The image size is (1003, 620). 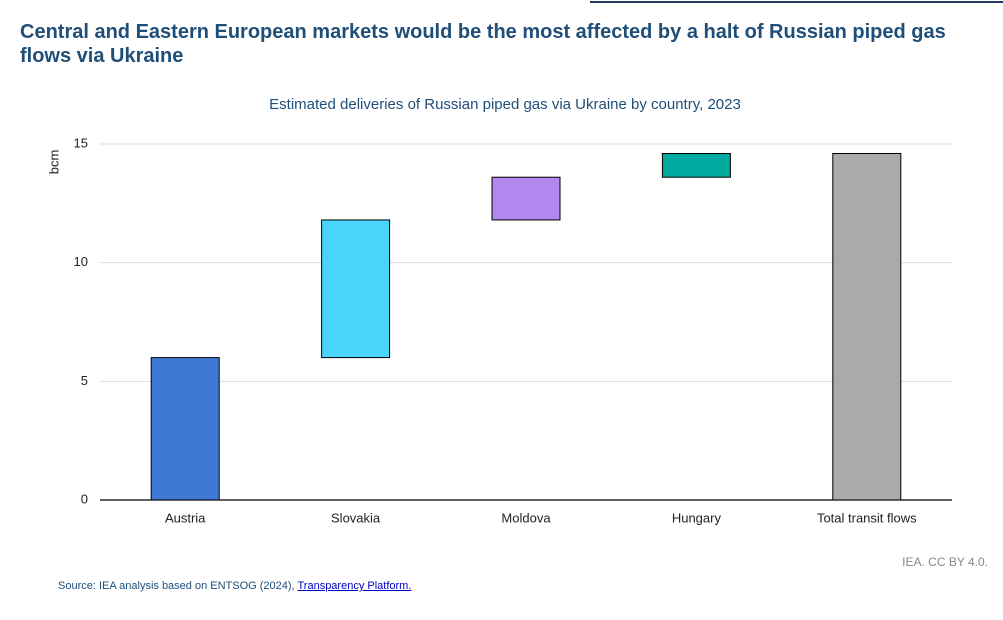 I want to click on x-tick-label: Moldova, so click(x=526, y=517).